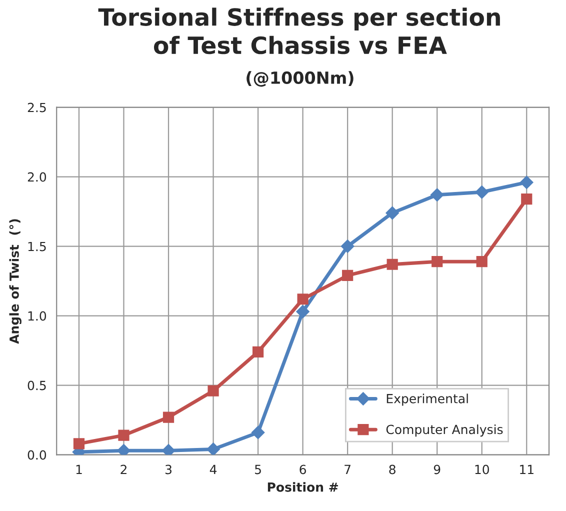  What do you see at coordinates (527, 469) in the screenshot?
I see `x-tick-label: 11` at bounding box center [527, 469].